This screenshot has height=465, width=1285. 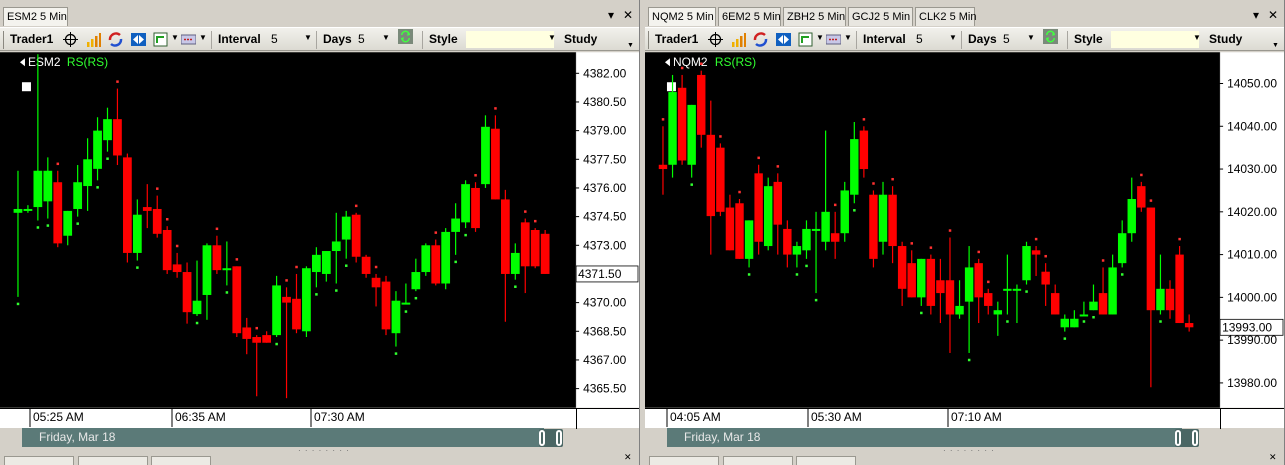 What do you see at coordinates (814, 16) in the screenshot?
I see `chart-tab: ZBH2 5 Min` at bounding box center [814, 16].